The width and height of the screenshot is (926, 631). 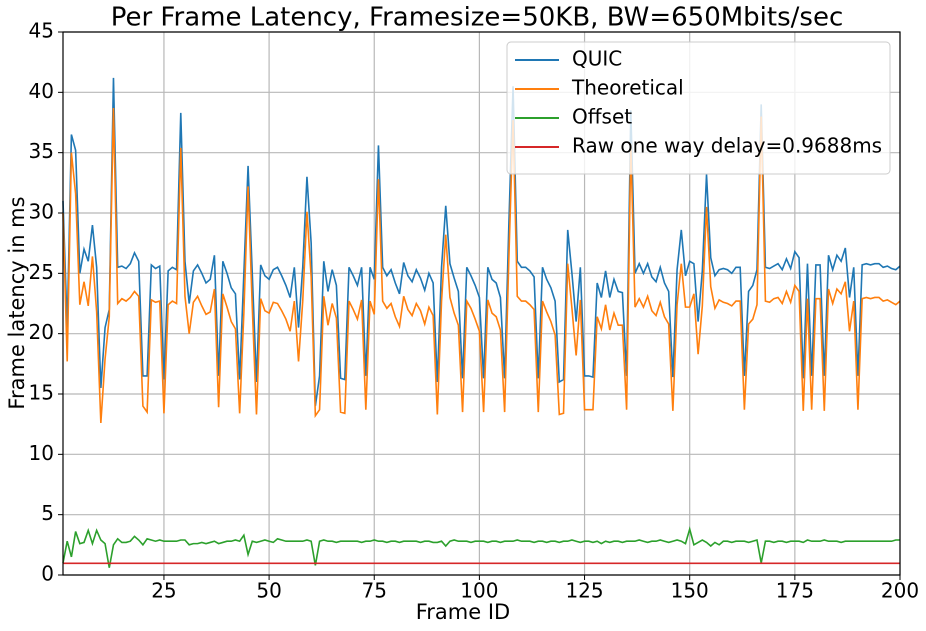 What do you see at coordinates (41, 272) in the screenshot?
I see `y-tick-label: 25` at bounding box center [41, 272].